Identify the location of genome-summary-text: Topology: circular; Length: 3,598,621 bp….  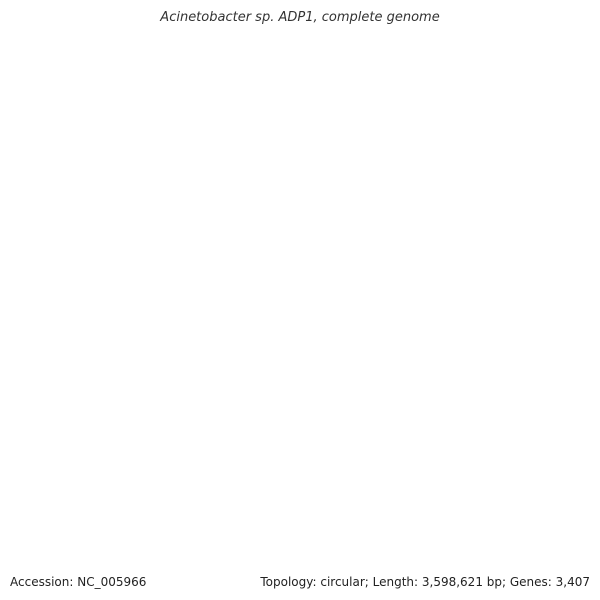
(425, 582).